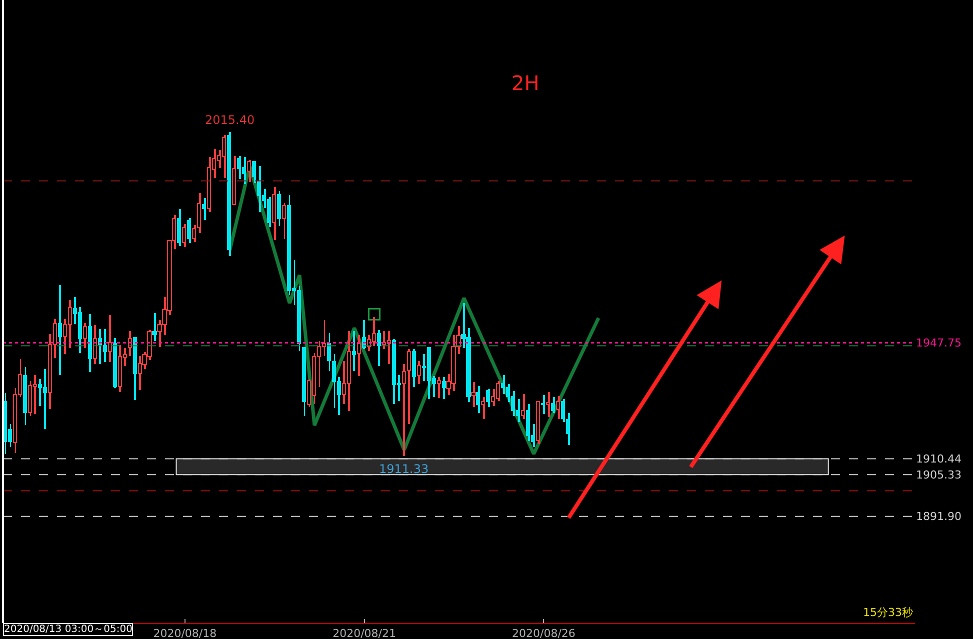 The image size is (973, 639). What do you see at coordinates (888, 612) in the screenshot?
I see `annotation: 15分33秒` at bounding box center [888, 612].